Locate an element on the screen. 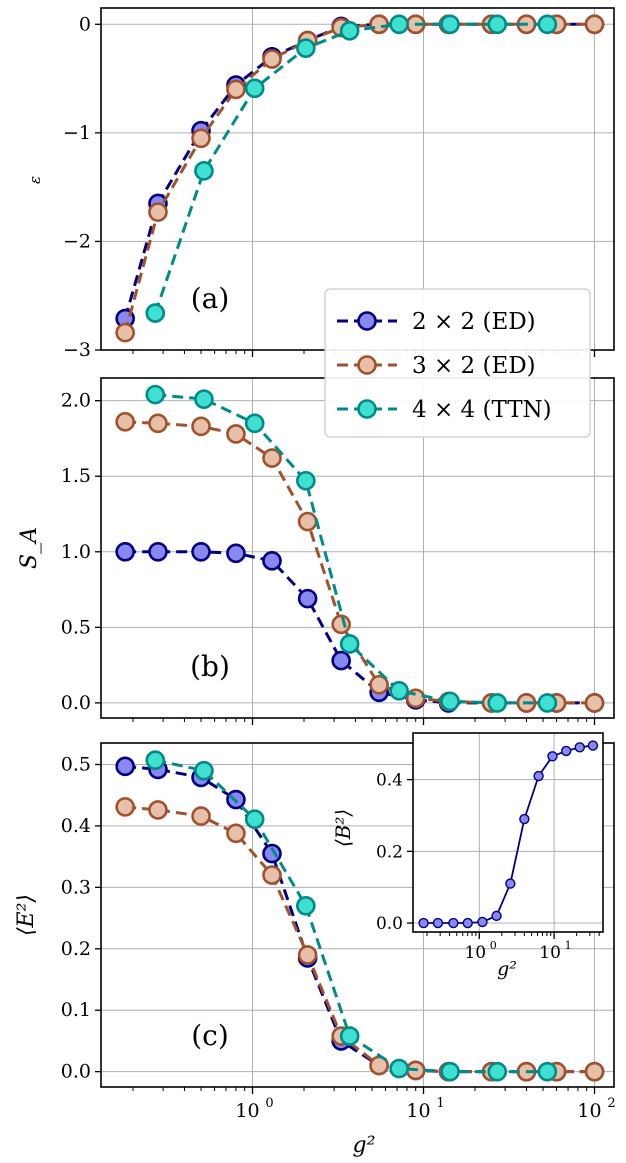  legend-entry: 2 × 2 (ED) is located at coordinates (436, 322).